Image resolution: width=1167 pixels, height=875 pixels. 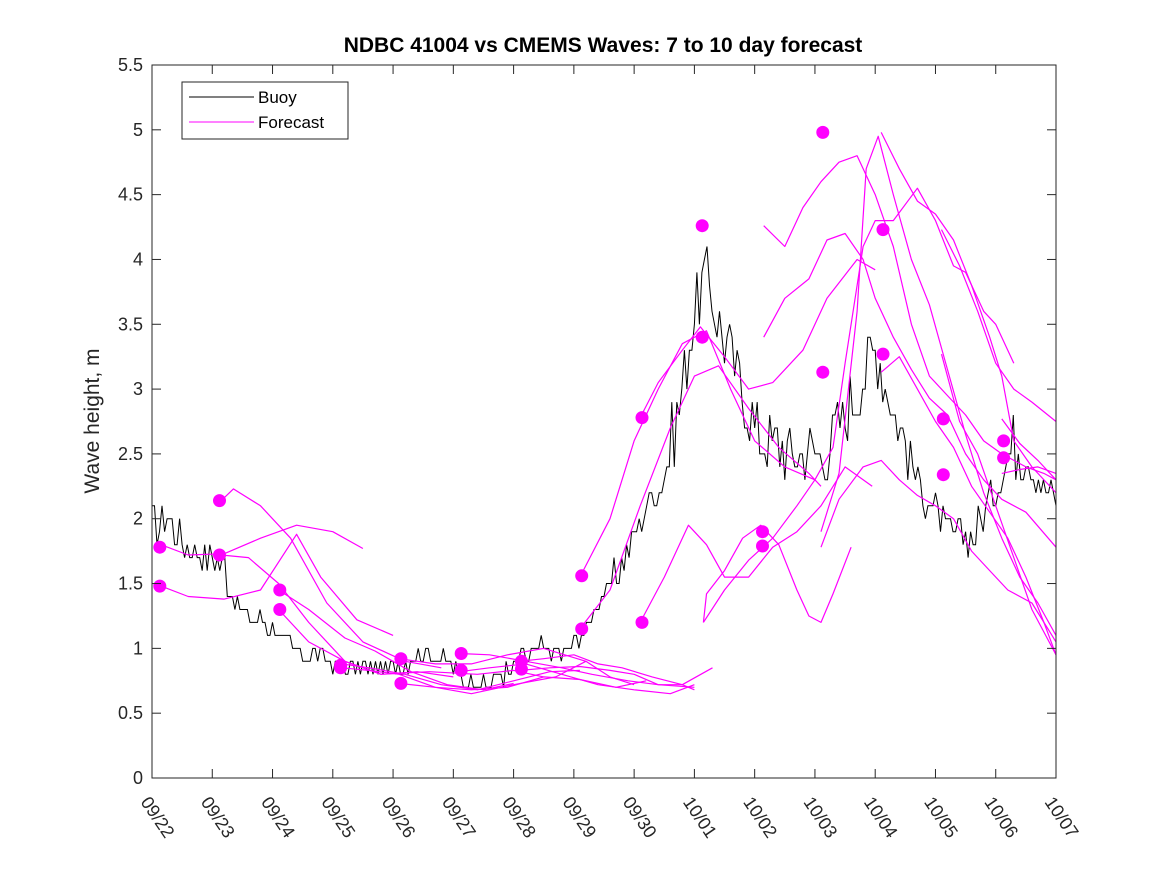 What do you see at coordinates (138, 778) in the screenshot?
I see `y-tick-label: 0` at bounding box center [138, 778].